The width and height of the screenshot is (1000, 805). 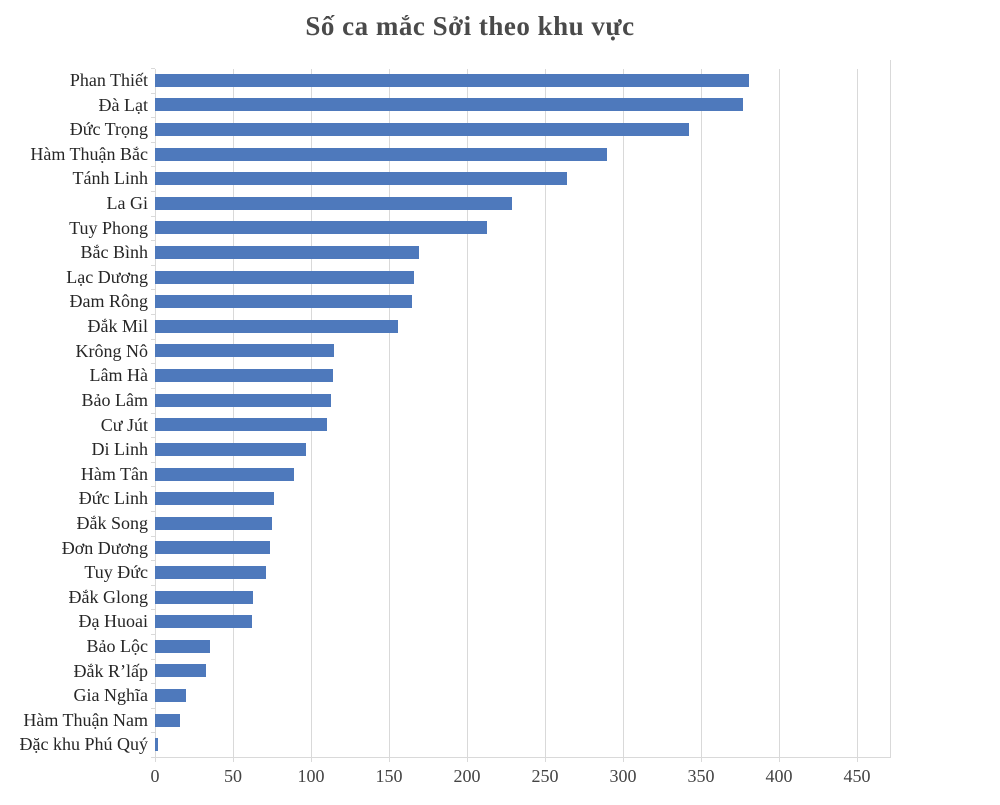 I want to click on chart-title: Số ca mắc Sởi theo khu vực, so click(x=470, y=26).